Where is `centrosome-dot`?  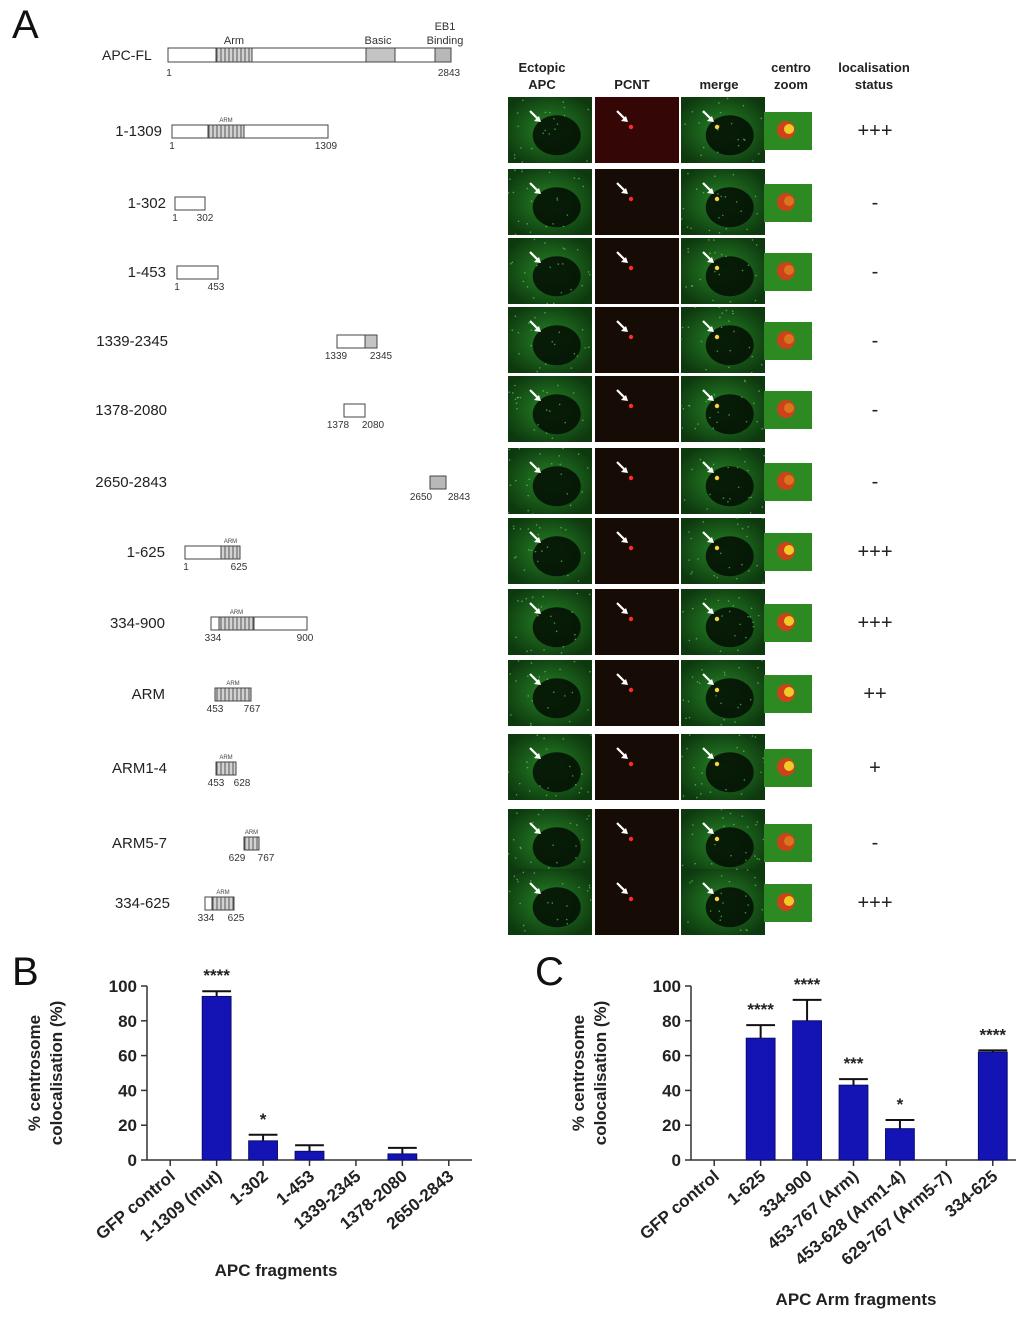 centrosome-dot is located at coordinates (631, 199).